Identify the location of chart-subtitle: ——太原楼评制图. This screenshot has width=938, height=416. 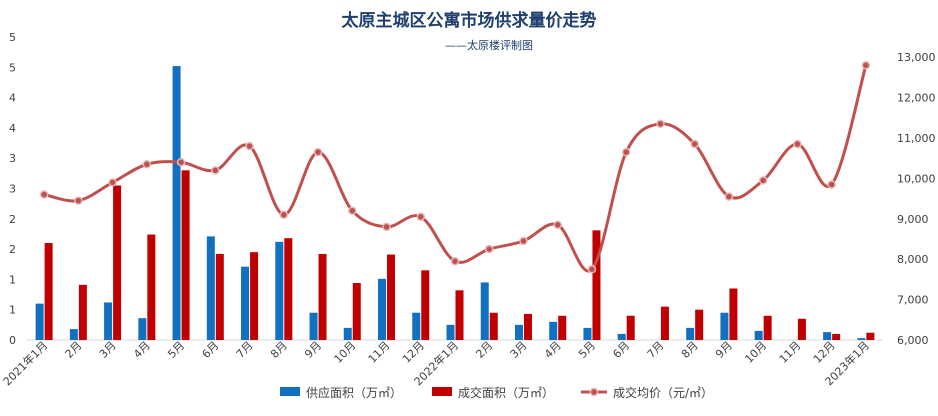
(489, 45).